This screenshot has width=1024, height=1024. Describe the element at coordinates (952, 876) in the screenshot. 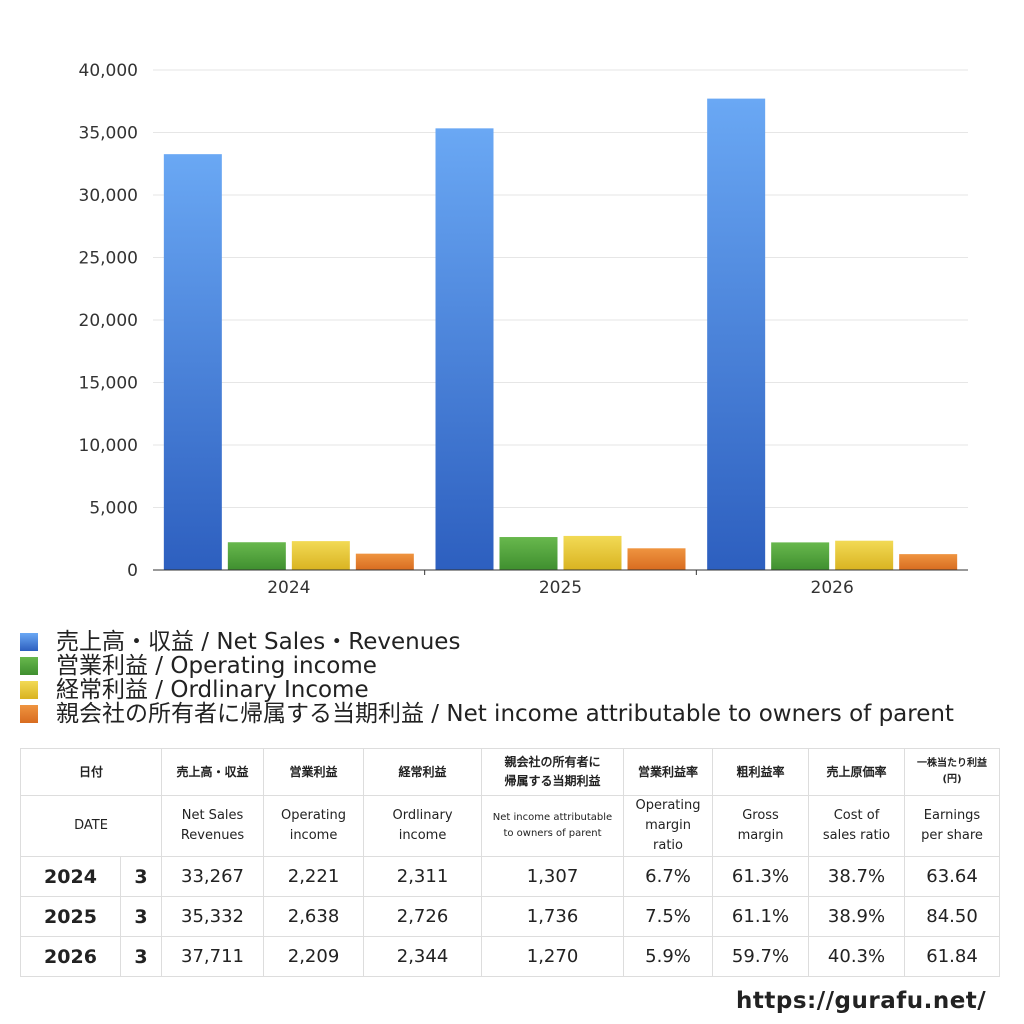

I see `cell-eps: 63.64` at that location.